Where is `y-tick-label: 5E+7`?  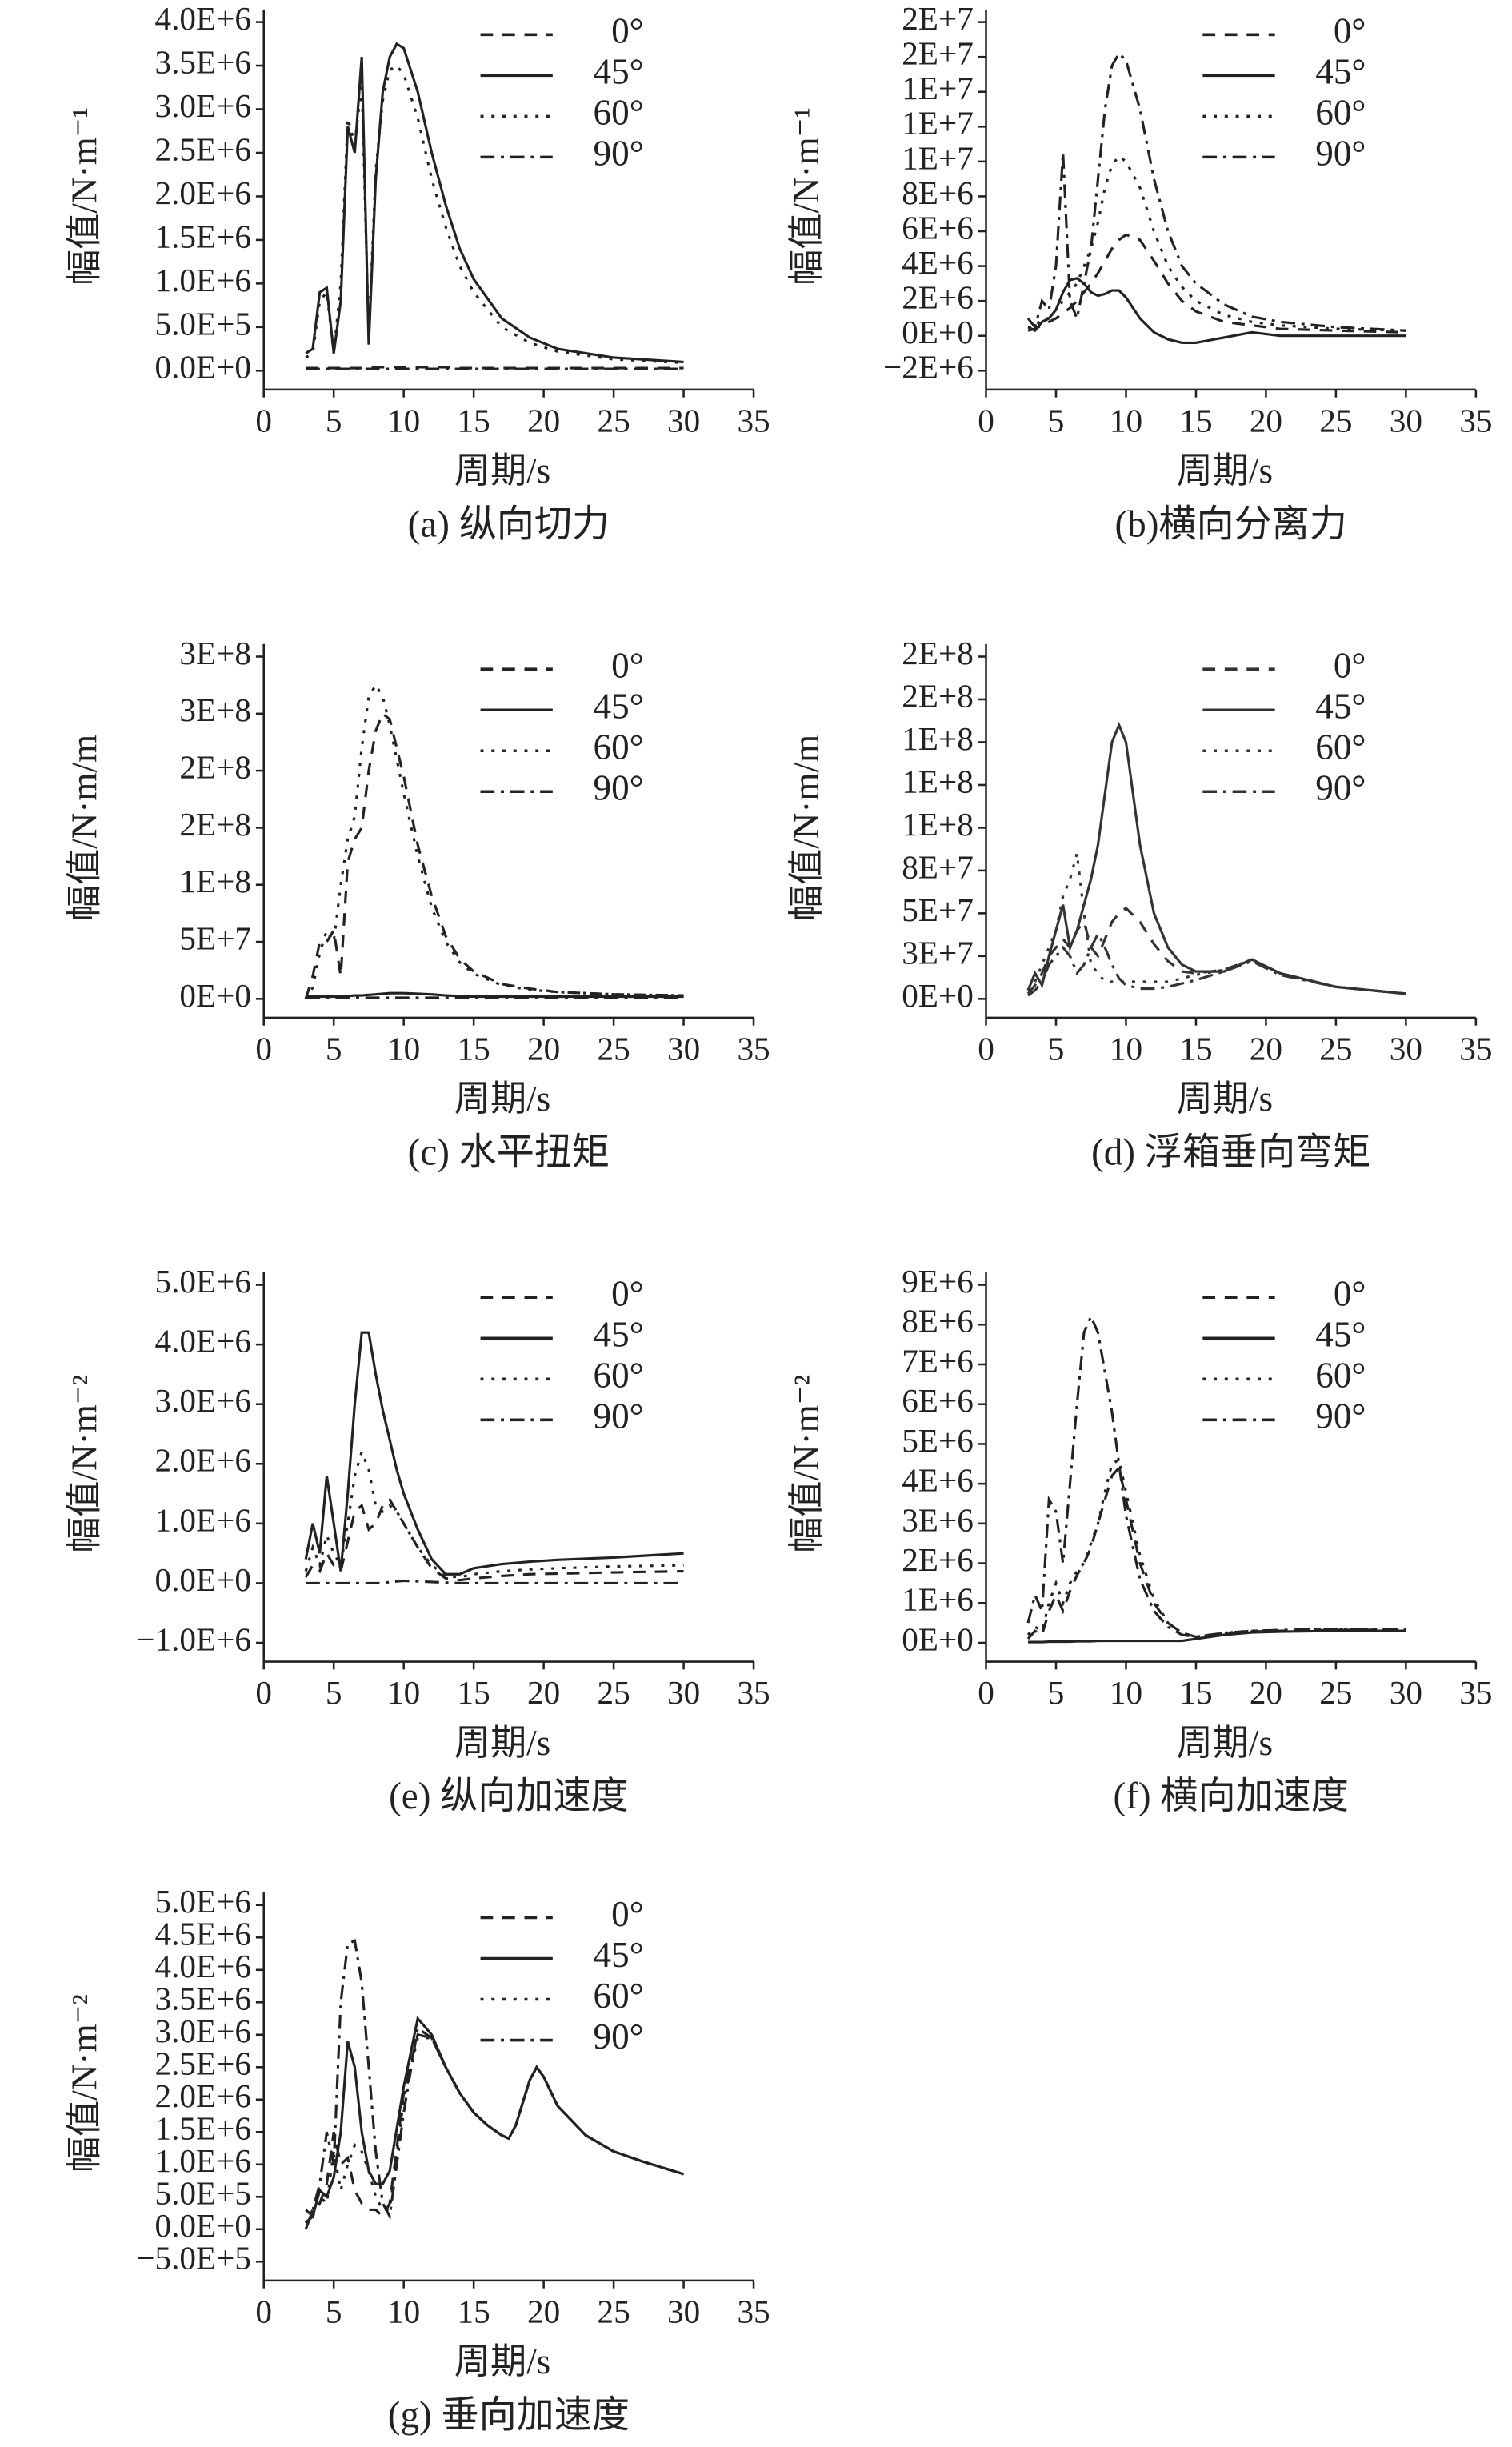 y-tick-label: 5E+7 is located at coordinates (215, 937).